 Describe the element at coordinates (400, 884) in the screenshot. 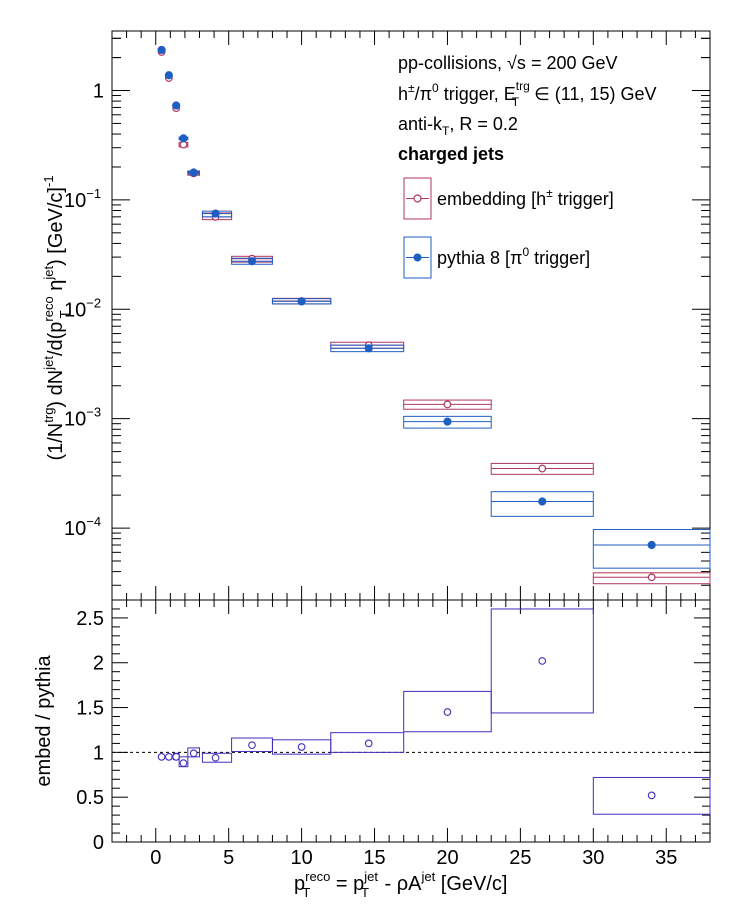

I see `x-axis-title: preco T = pjet T - ρAjet [GeV/c]` at that location.